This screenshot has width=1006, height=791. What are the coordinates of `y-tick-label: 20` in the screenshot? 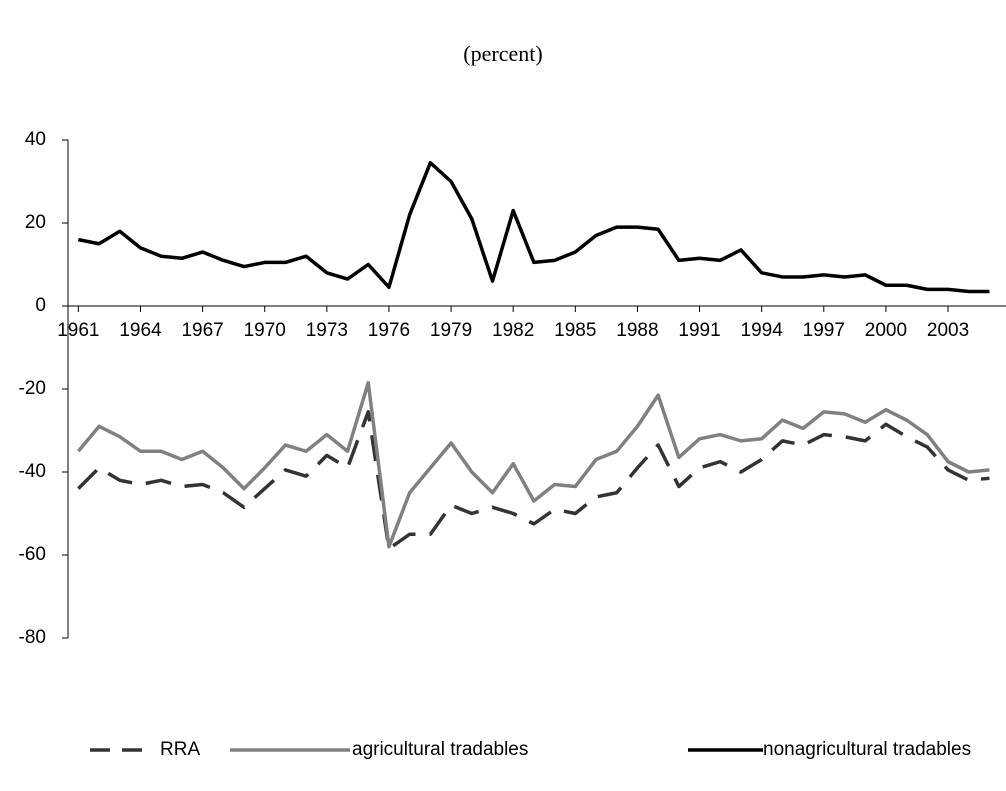 It's located at (35, 222).